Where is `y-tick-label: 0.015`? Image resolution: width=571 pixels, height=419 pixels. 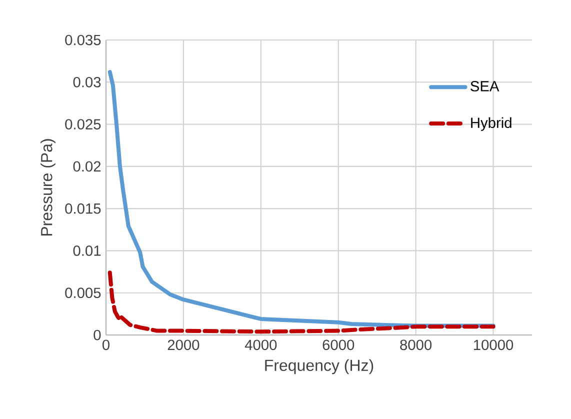 y-tick-label: 0.015 is located at coordinates (83, 208).